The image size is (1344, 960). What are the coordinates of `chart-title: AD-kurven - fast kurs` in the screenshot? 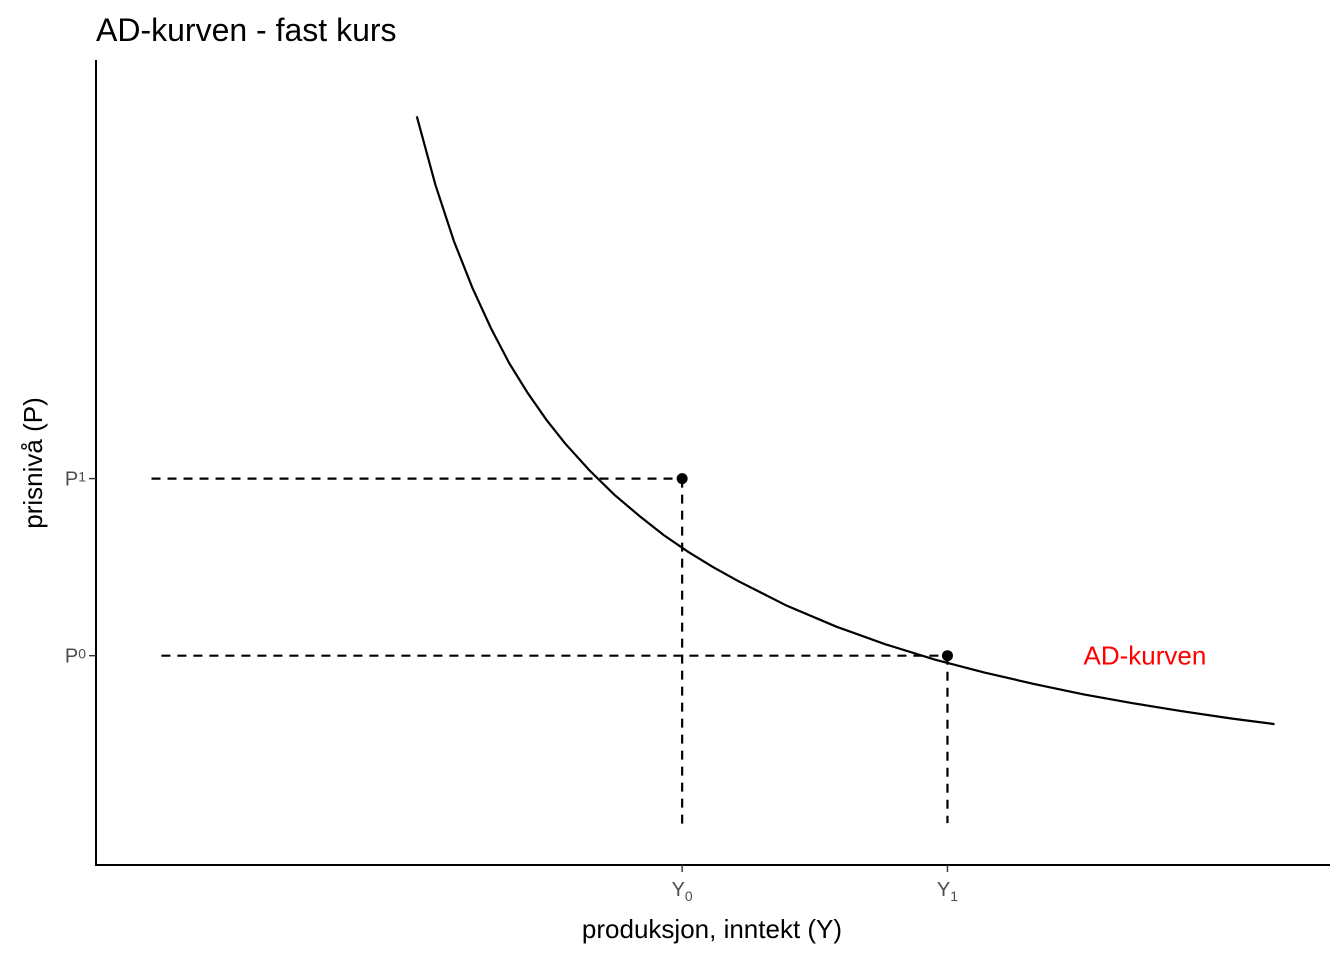 It's located at (246, 30).